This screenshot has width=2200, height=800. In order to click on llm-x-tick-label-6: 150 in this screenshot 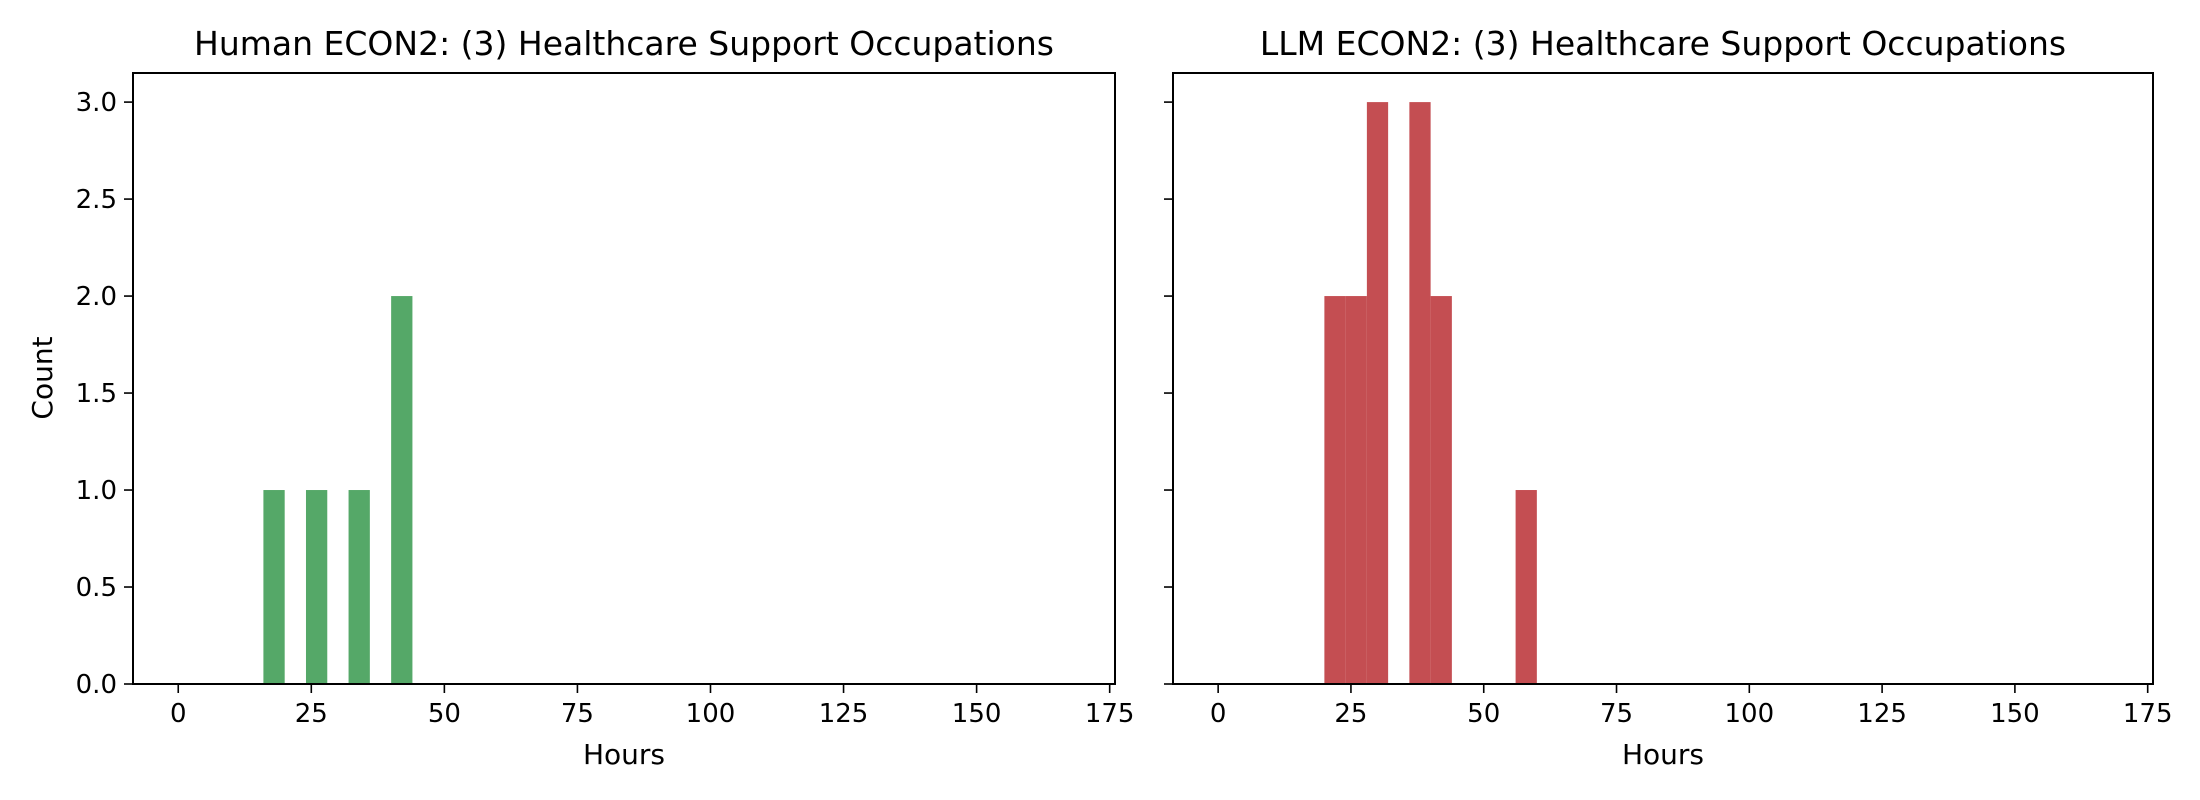, I will do `click(2015, 714)`.